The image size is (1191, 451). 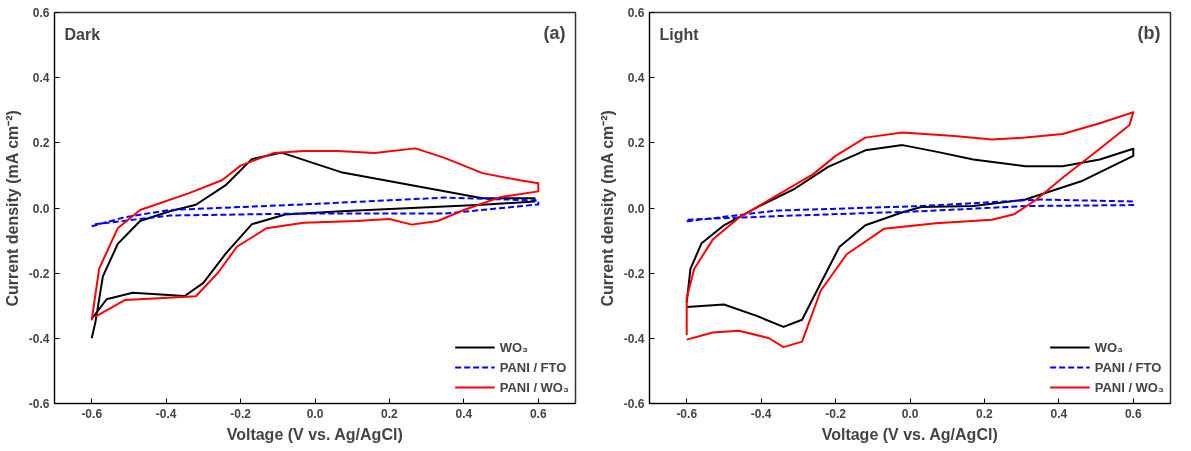 I want to click on annotation: (b), so click(x=1149, y=32).